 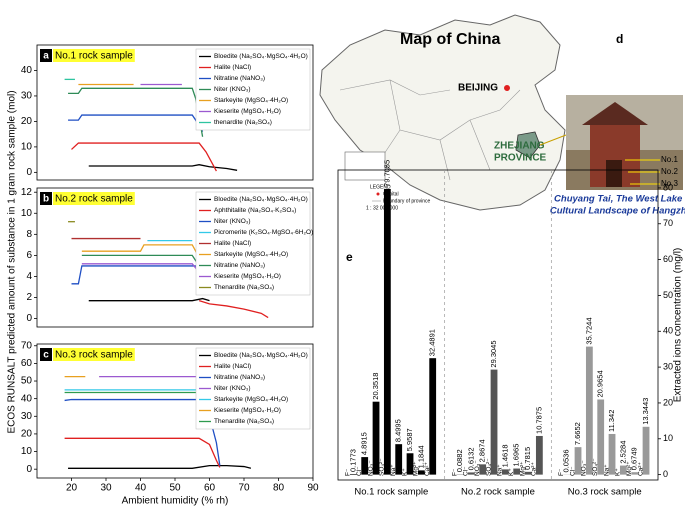 What do you see at coordinates (493, 353) in the screenshot?
I see `value-label: 29.3045` at bounding box center [493, 353].